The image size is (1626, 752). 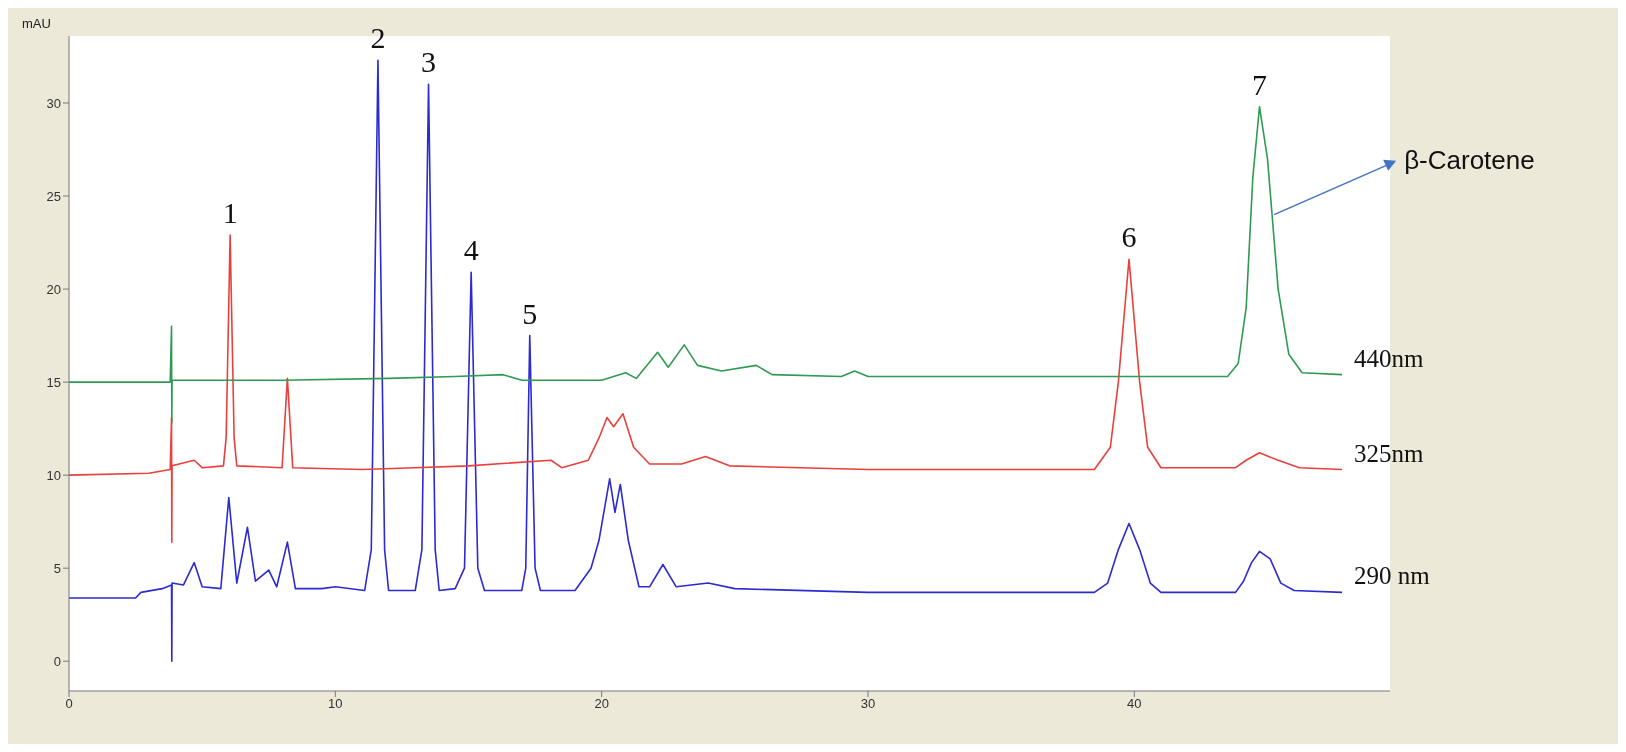 What do you see at coordinates (601, 704) in the screenshot?
I see `x-tick-label: 20` at bounding box center [601, 704].